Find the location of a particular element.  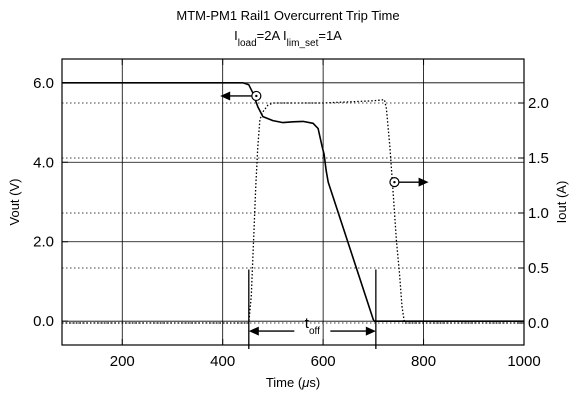

y-left-tick-label: 6.0 is located at coordinates (43, 83).